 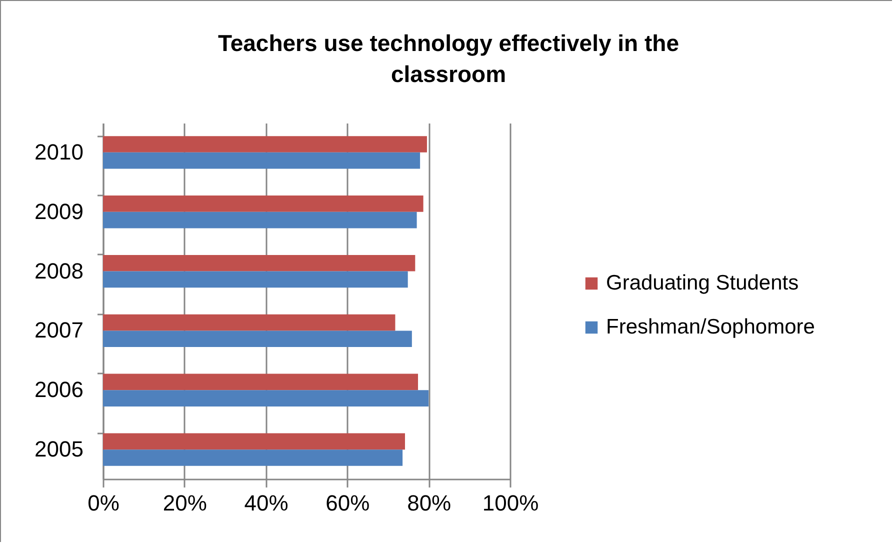 What do you see at coordinates (104, 503) in the screenshot?
I see `x-tick-label: 0%` at bounding box center [104, 503].